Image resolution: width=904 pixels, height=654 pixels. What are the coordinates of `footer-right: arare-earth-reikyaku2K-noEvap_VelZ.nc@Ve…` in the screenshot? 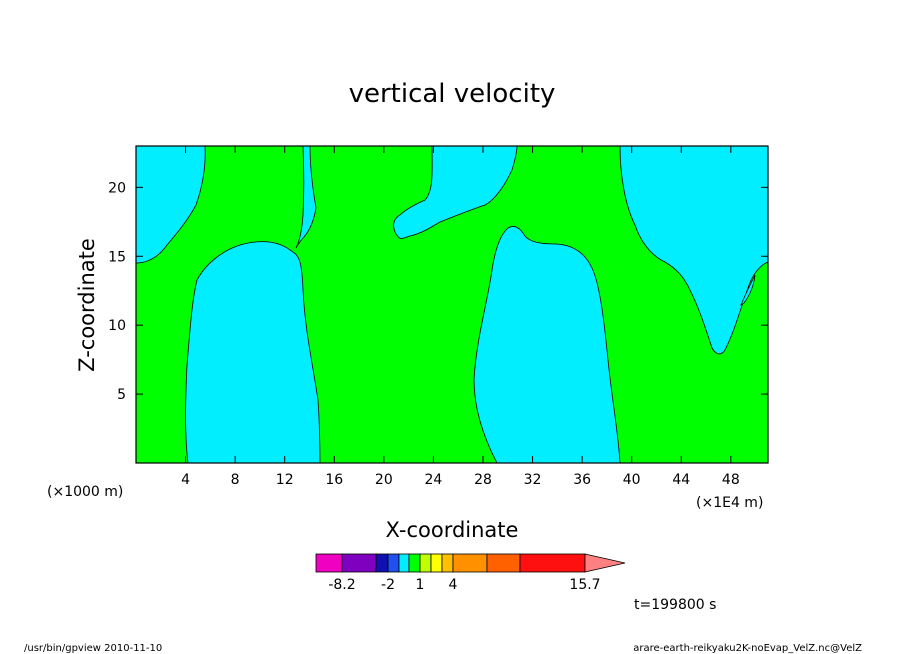 It's located at (747, 648).